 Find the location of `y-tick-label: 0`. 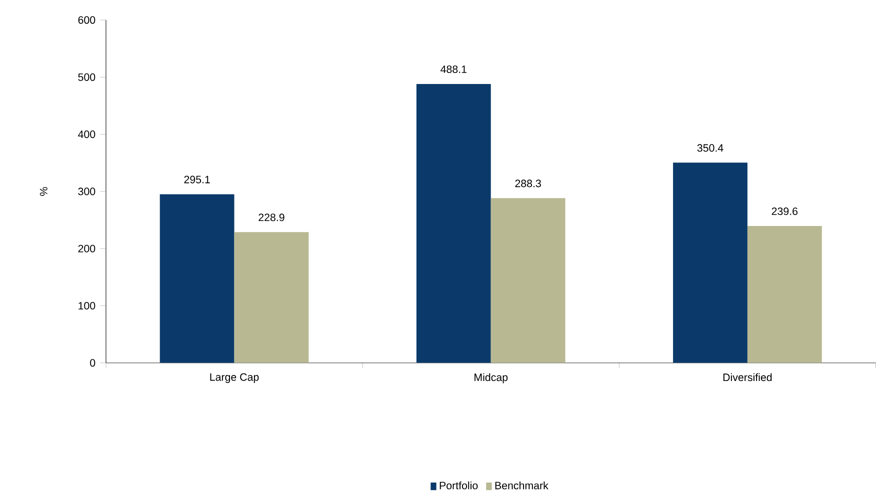

y-tick-label: 0 is located at coordinates (93, 363).